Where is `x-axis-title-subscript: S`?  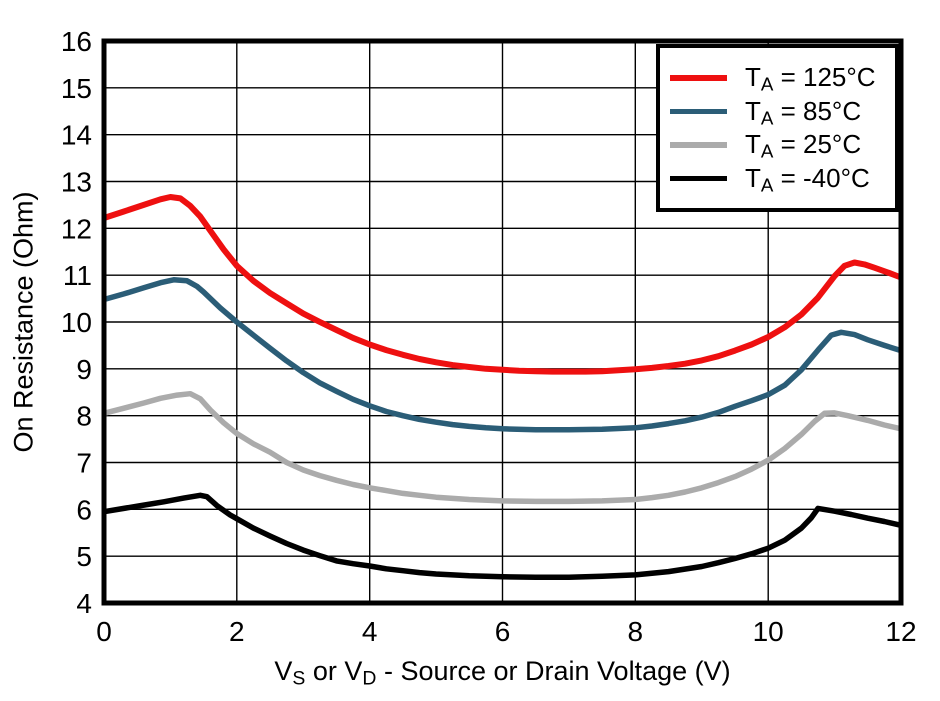 x-axis-title-subscript: S is located at coordinates (299, 678).